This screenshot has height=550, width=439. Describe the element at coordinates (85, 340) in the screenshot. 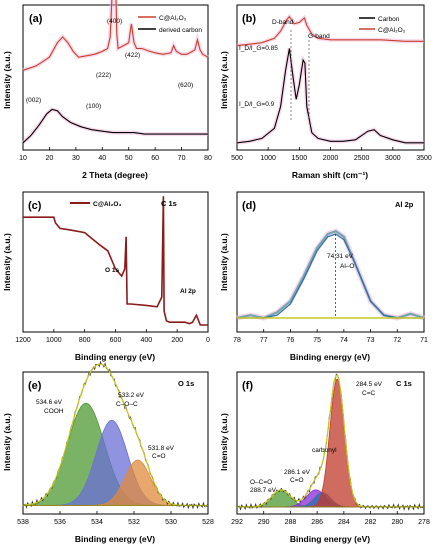

I see `panel-c-xtick-label: 800` at that location.